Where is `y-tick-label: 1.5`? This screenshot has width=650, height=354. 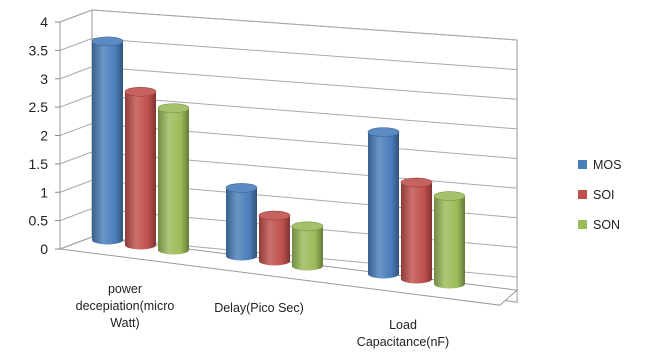
y-tick-label: 1.5 is located at coordinates (39, 164).